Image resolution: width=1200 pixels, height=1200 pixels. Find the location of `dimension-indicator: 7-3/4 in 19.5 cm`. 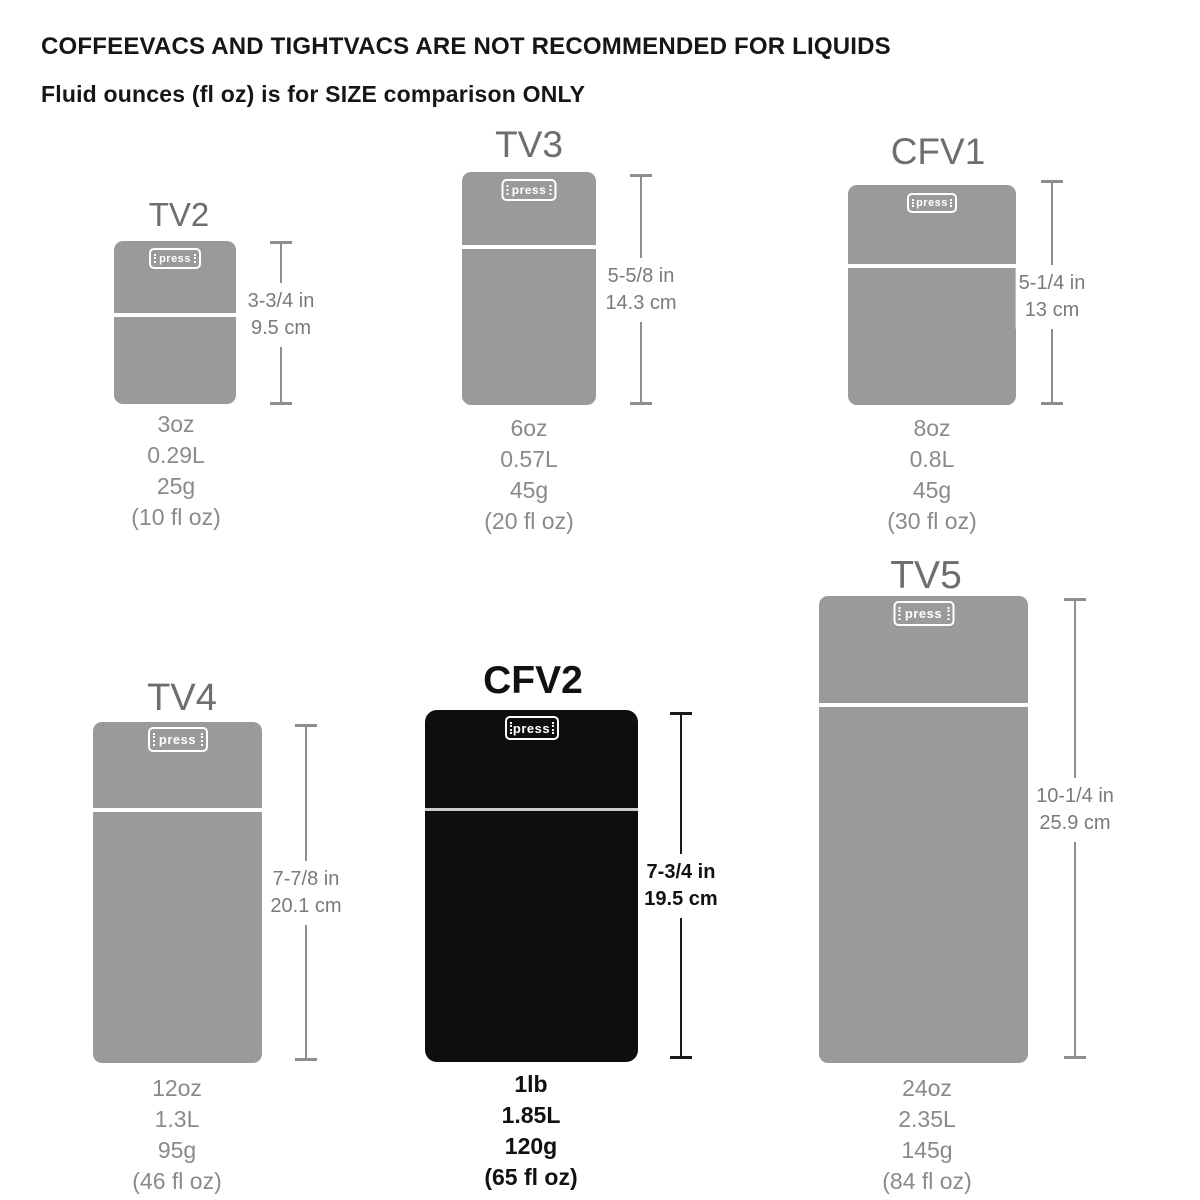

dimension-indicator: 7-3/4 in 19.5 cm is located at coordinates (681, 885).